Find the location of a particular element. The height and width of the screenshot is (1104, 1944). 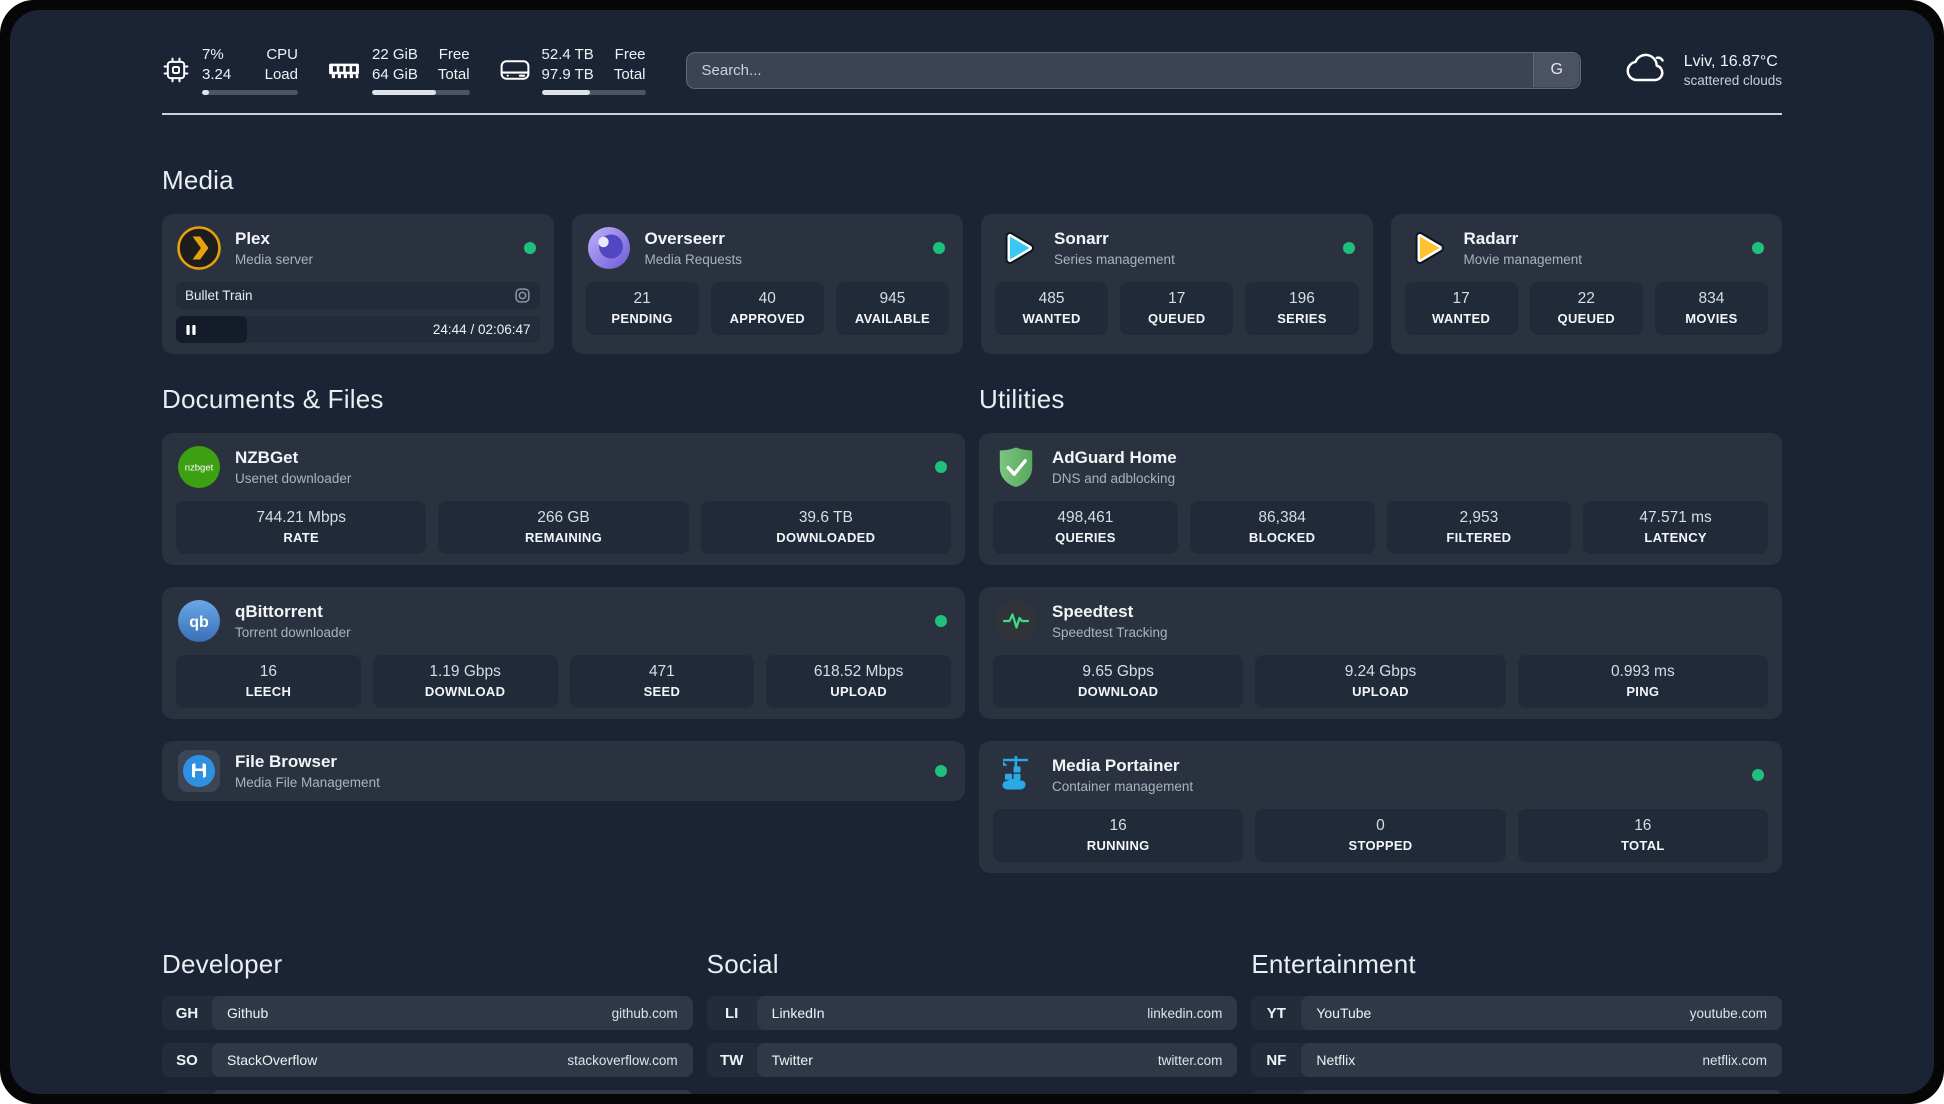

pause-icon is located at coordinates (191, 330).